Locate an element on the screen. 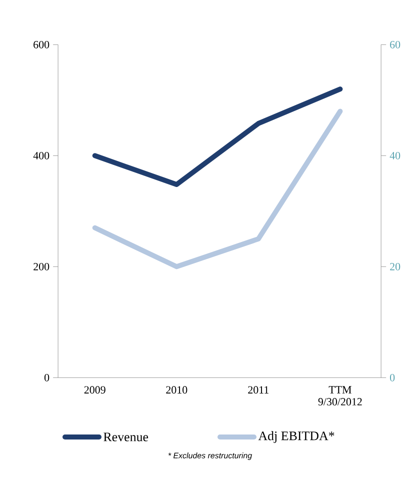 The height and width of the screenshot is (477, 420). y-tick-label: 200 is located at coordinates (42, 266).